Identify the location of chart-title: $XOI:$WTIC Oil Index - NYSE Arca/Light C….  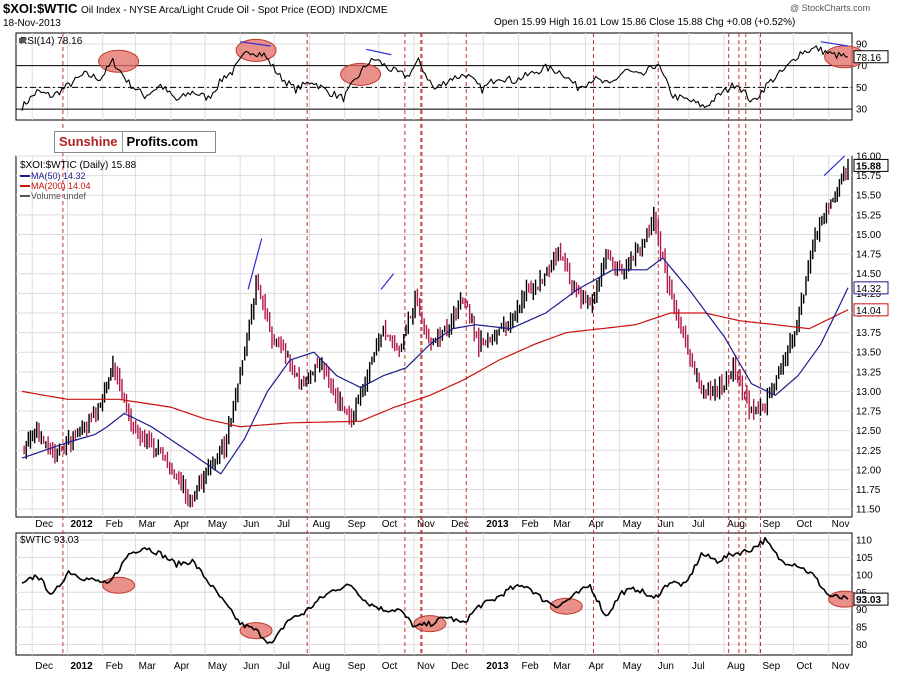
(195, 8).